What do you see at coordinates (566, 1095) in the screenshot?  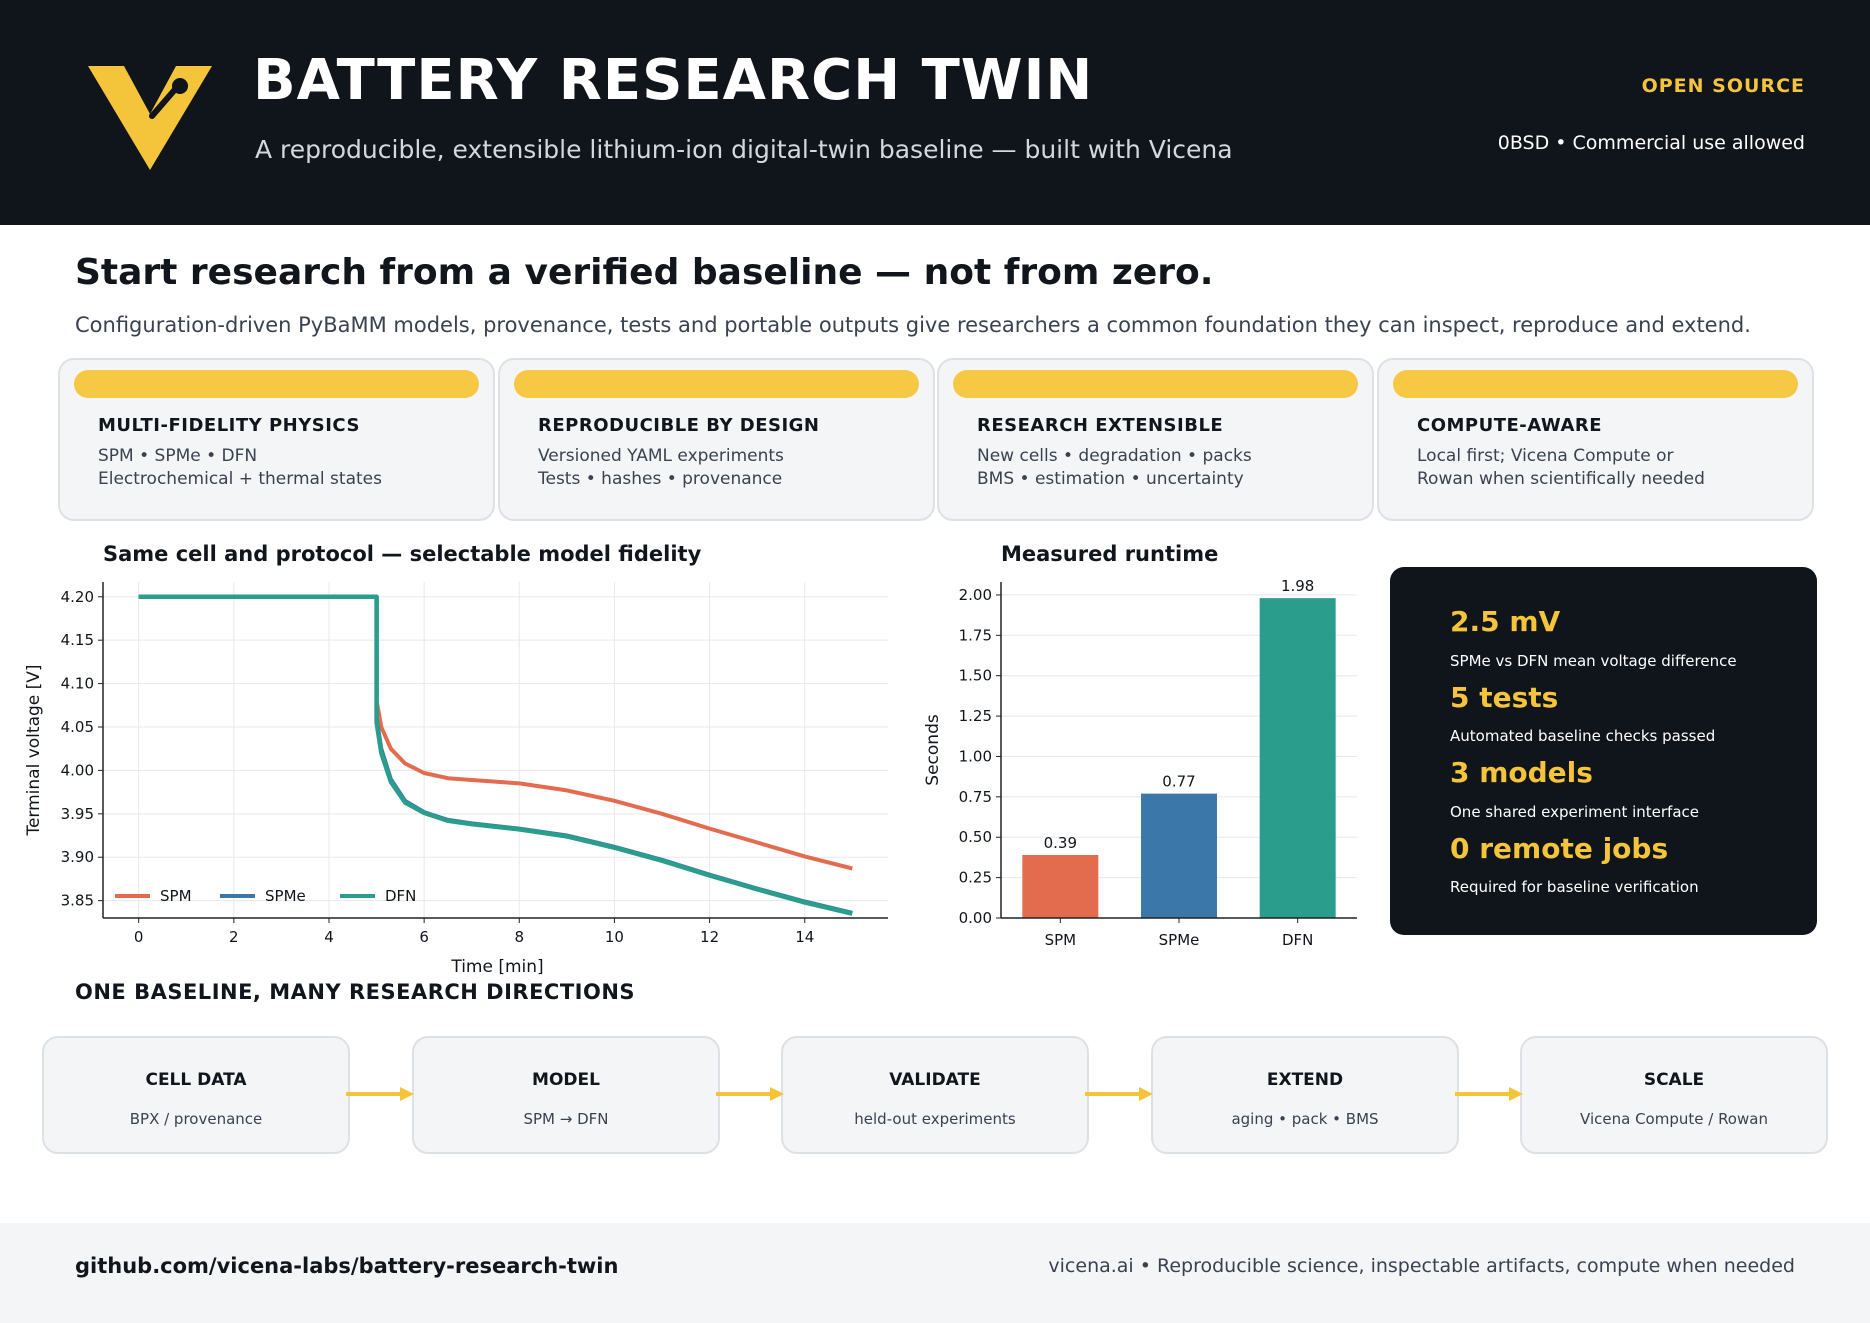 I see `pipeline-step-model: MODEL SPM → DFN` at bounding box center [566, 1095].